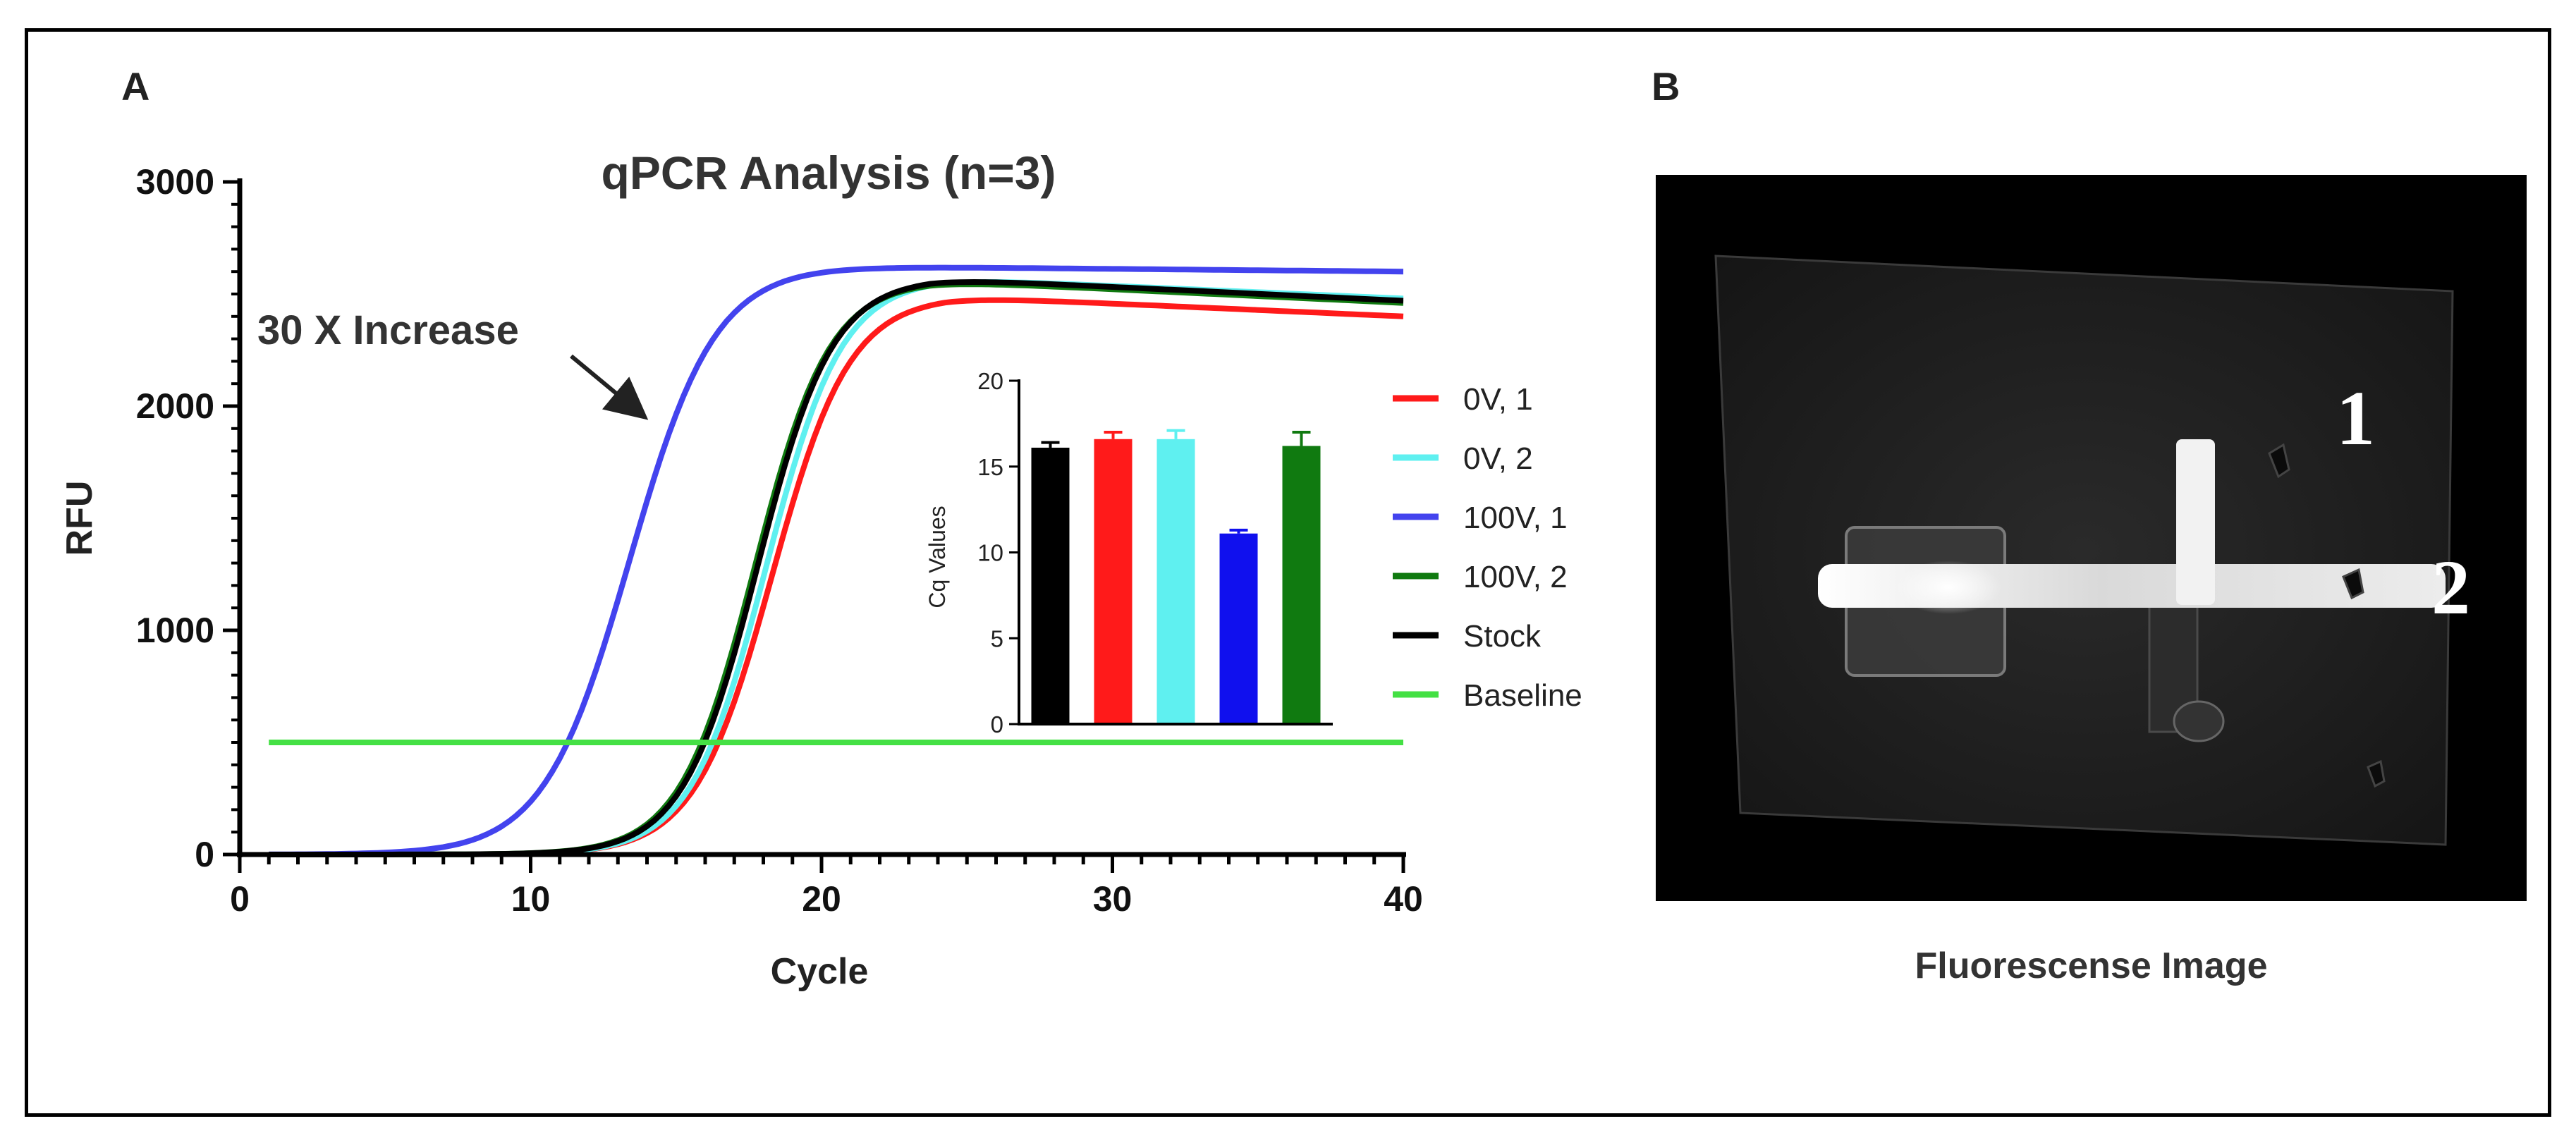 The image size is (2576, 1145). I want to click on inset-y-axis-title: Cq Values, so click(937, 557).